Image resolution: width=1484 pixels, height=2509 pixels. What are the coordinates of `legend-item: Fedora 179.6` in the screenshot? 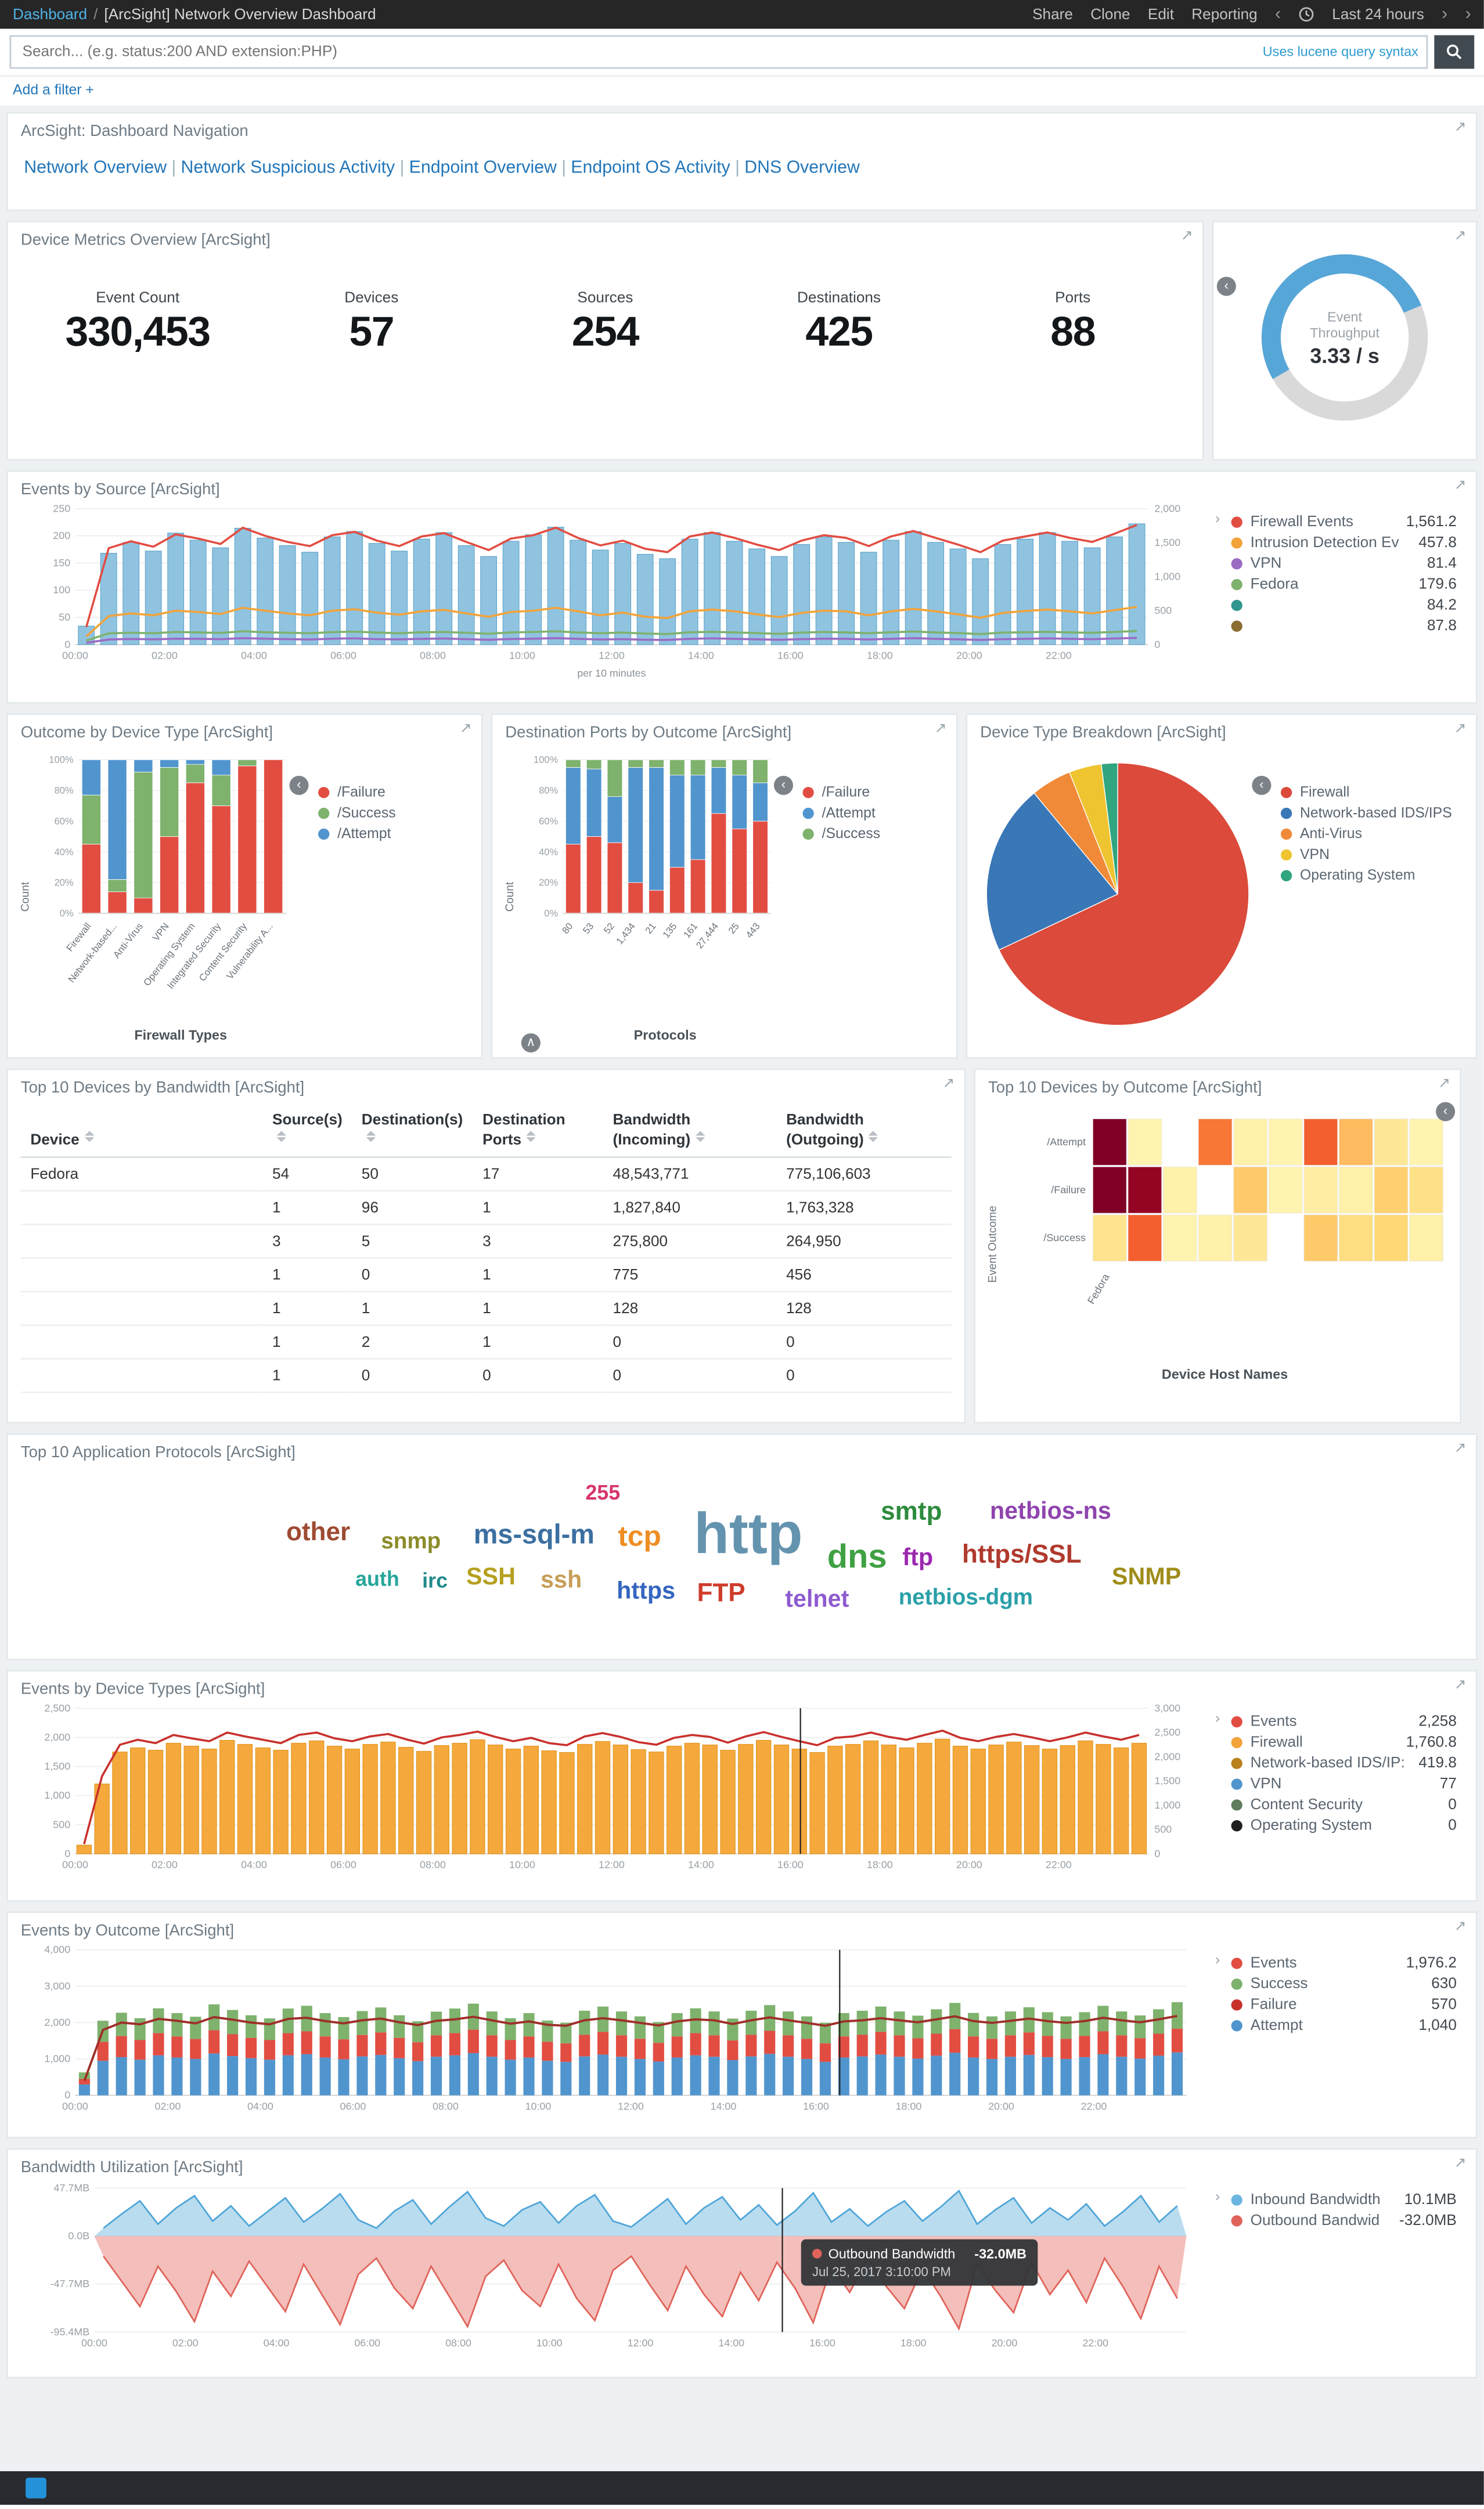 It's located at (1344, 585).